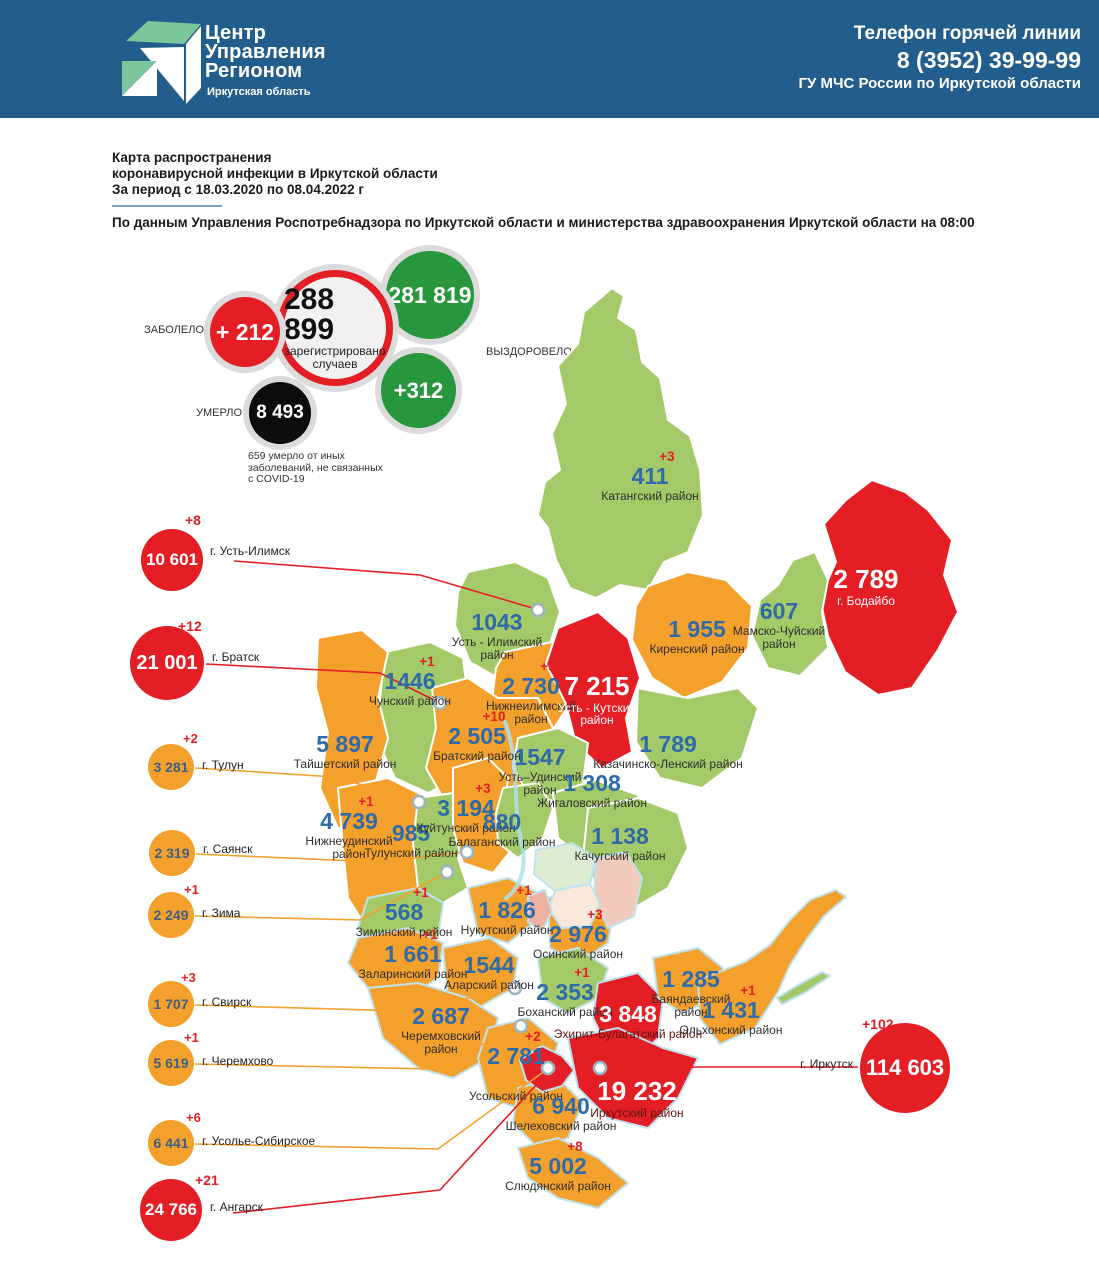 This screenshot has height=1280, width=1099. What do you see at coordinates (578, 934) in the screenshot?
I see `region-value: 2 976` at bounding box center [578, 934].